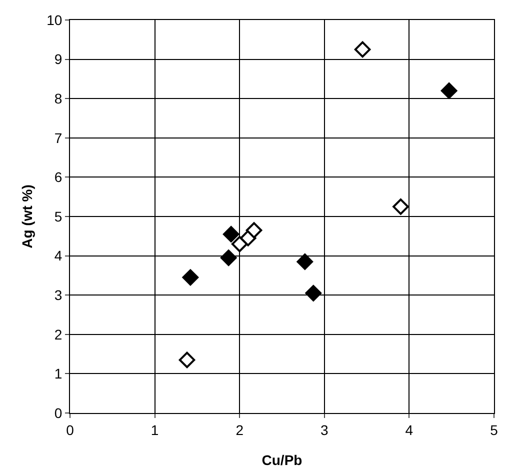  I want to click on x-tick-label: 0, so click(70, 430).